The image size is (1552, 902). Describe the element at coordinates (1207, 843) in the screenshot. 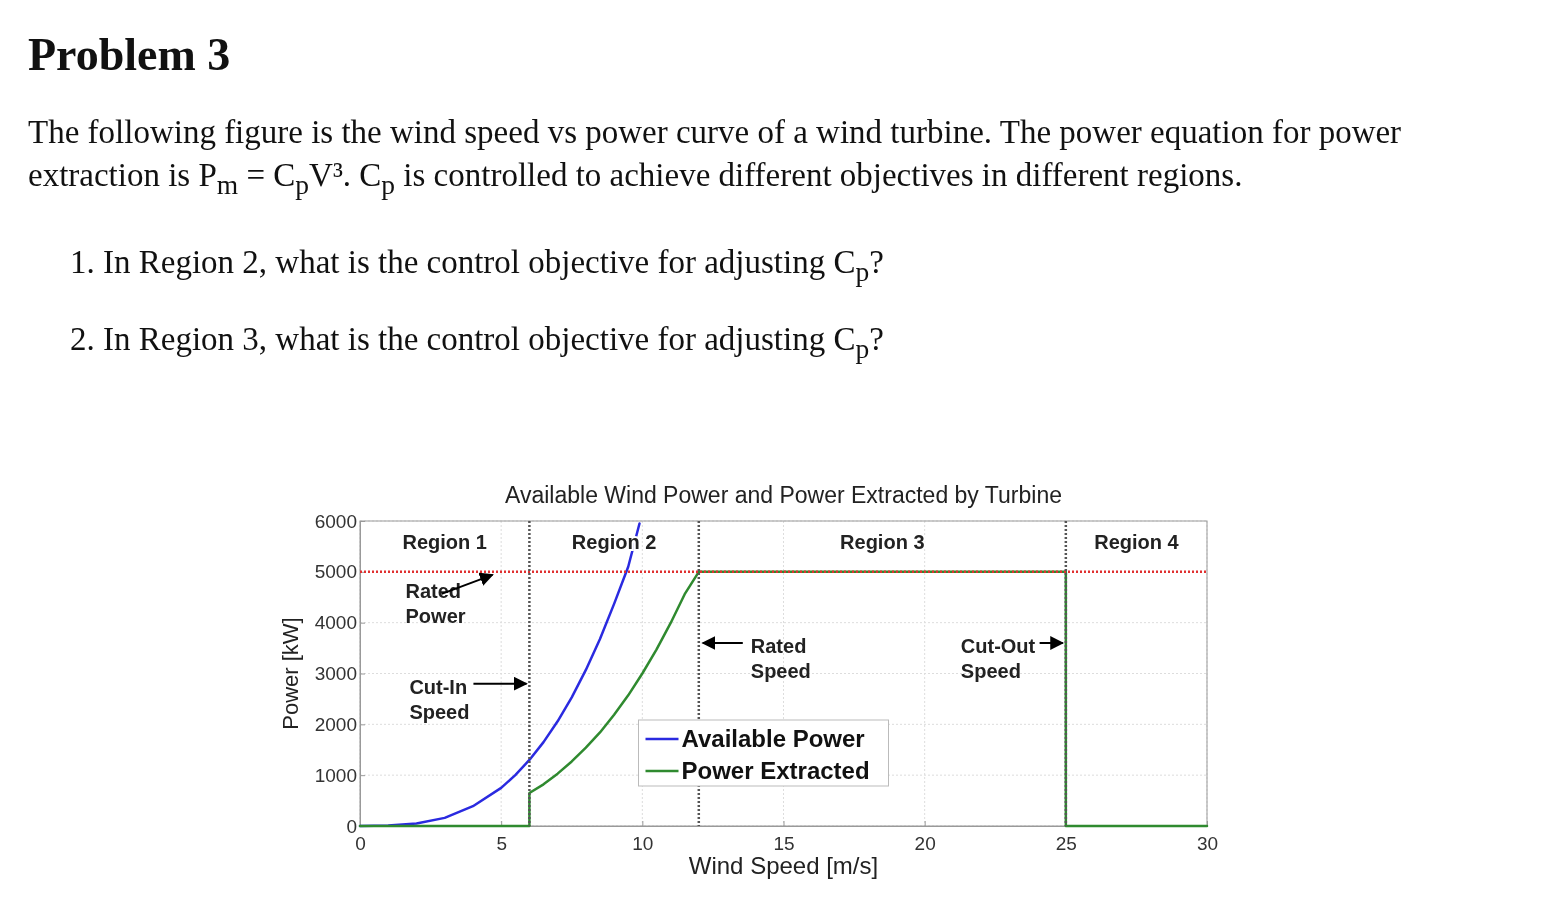

I see `x-tick-label: 30` at that location.